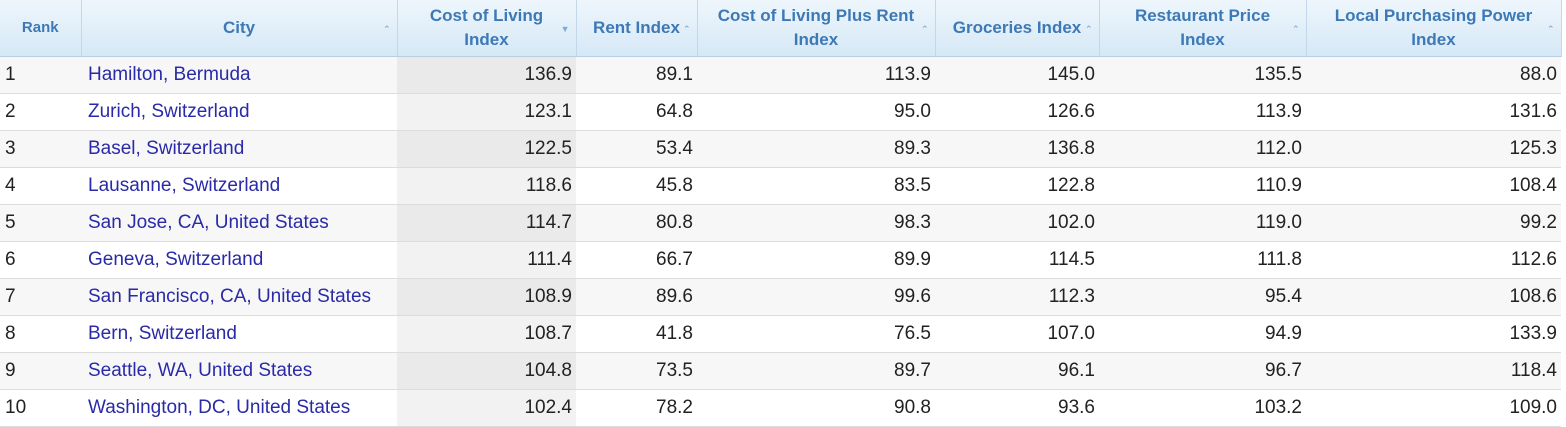  What do you see at coordinates (486, 371) in the screenshot?
I see `cost-of-living-cell: 104.8` at bounding box center [486, 371].